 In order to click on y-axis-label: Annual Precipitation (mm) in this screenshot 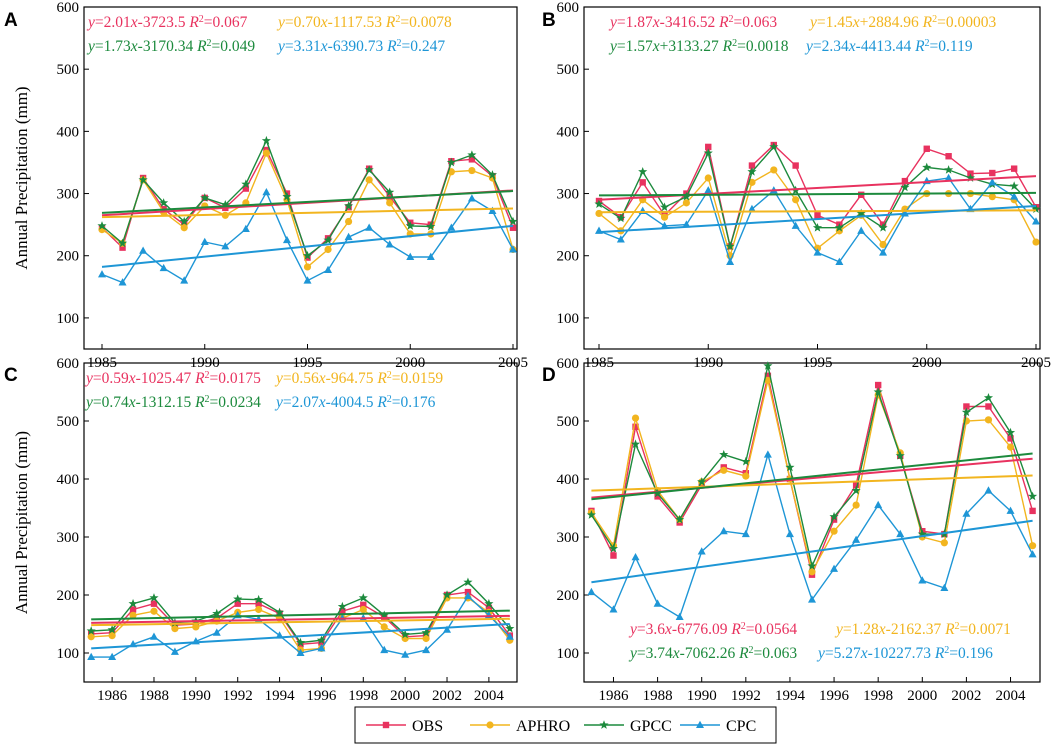, I will do `click(21, 177)`.